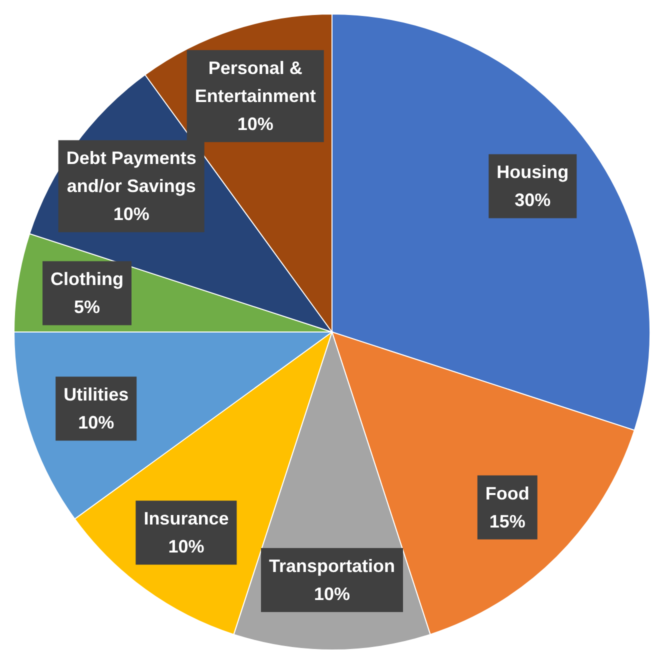  What do you see at coordinates (186, 518) in the screenshot?
I see `slice-label: Insurance` at bounding box center [186, 518].